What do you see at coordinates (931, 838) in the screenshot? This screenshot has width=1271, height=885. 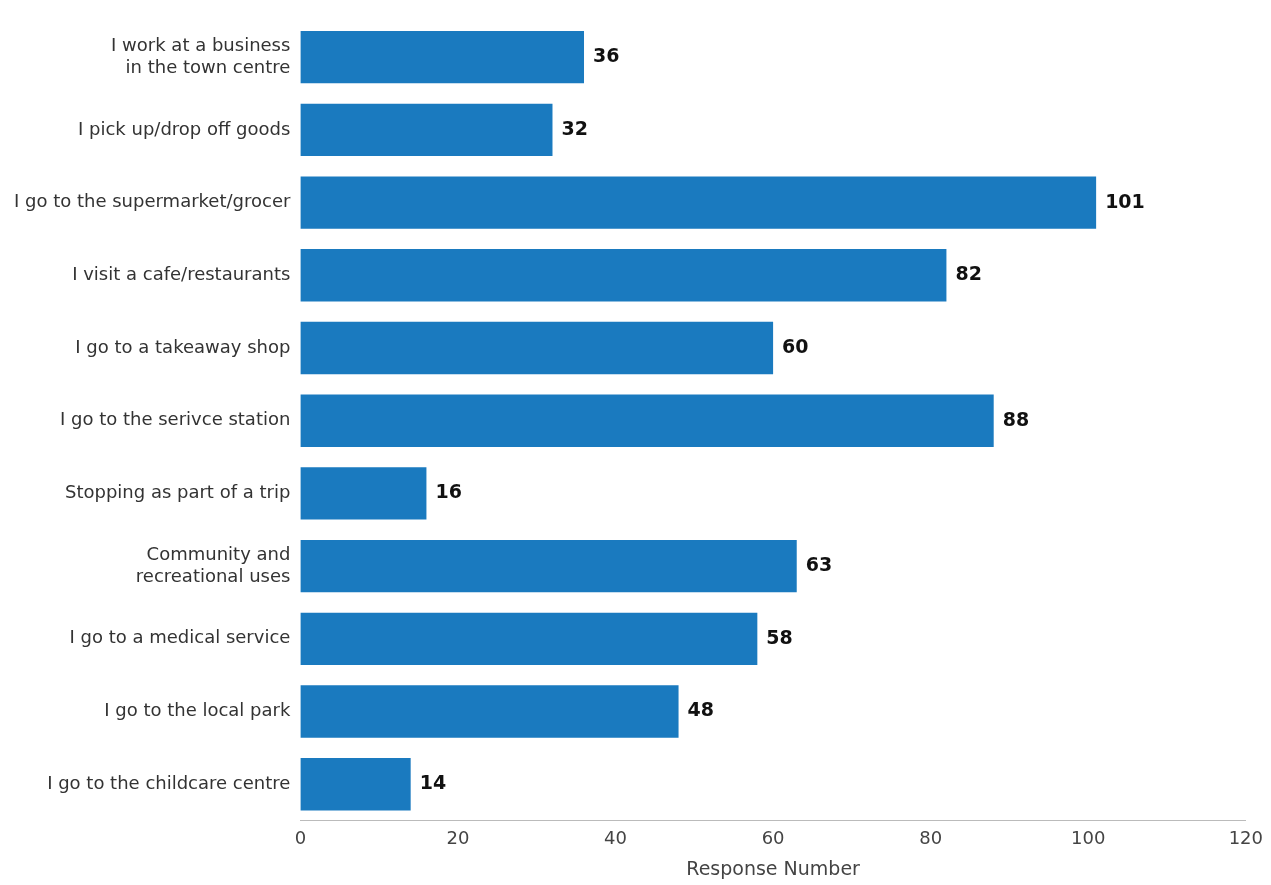 I see `x-tick-label: 80` at bounding box center [931, 838].